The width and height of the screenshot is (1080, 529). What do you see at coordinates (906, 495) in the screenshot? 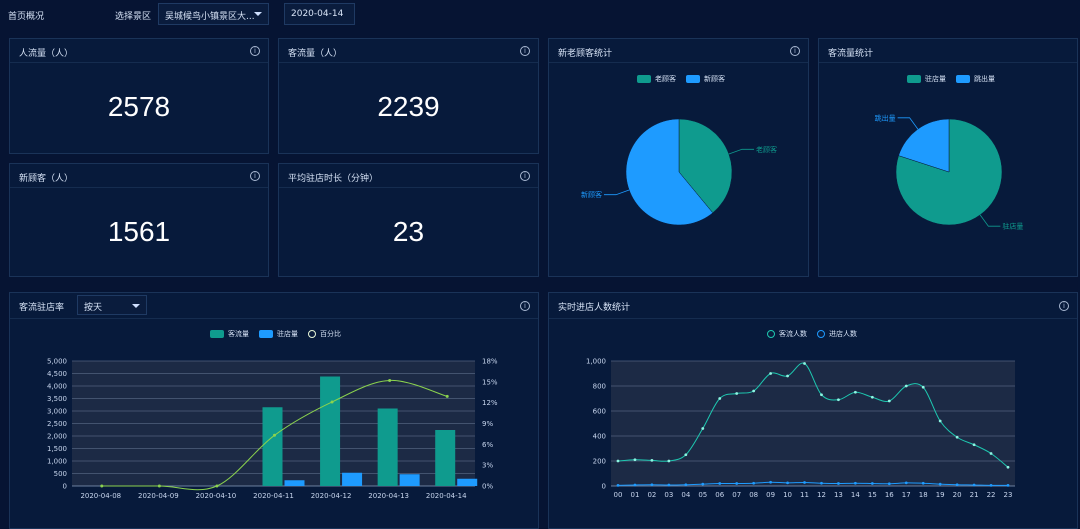
I see `x-tick-label: 17` at bounding box center [906, 495].